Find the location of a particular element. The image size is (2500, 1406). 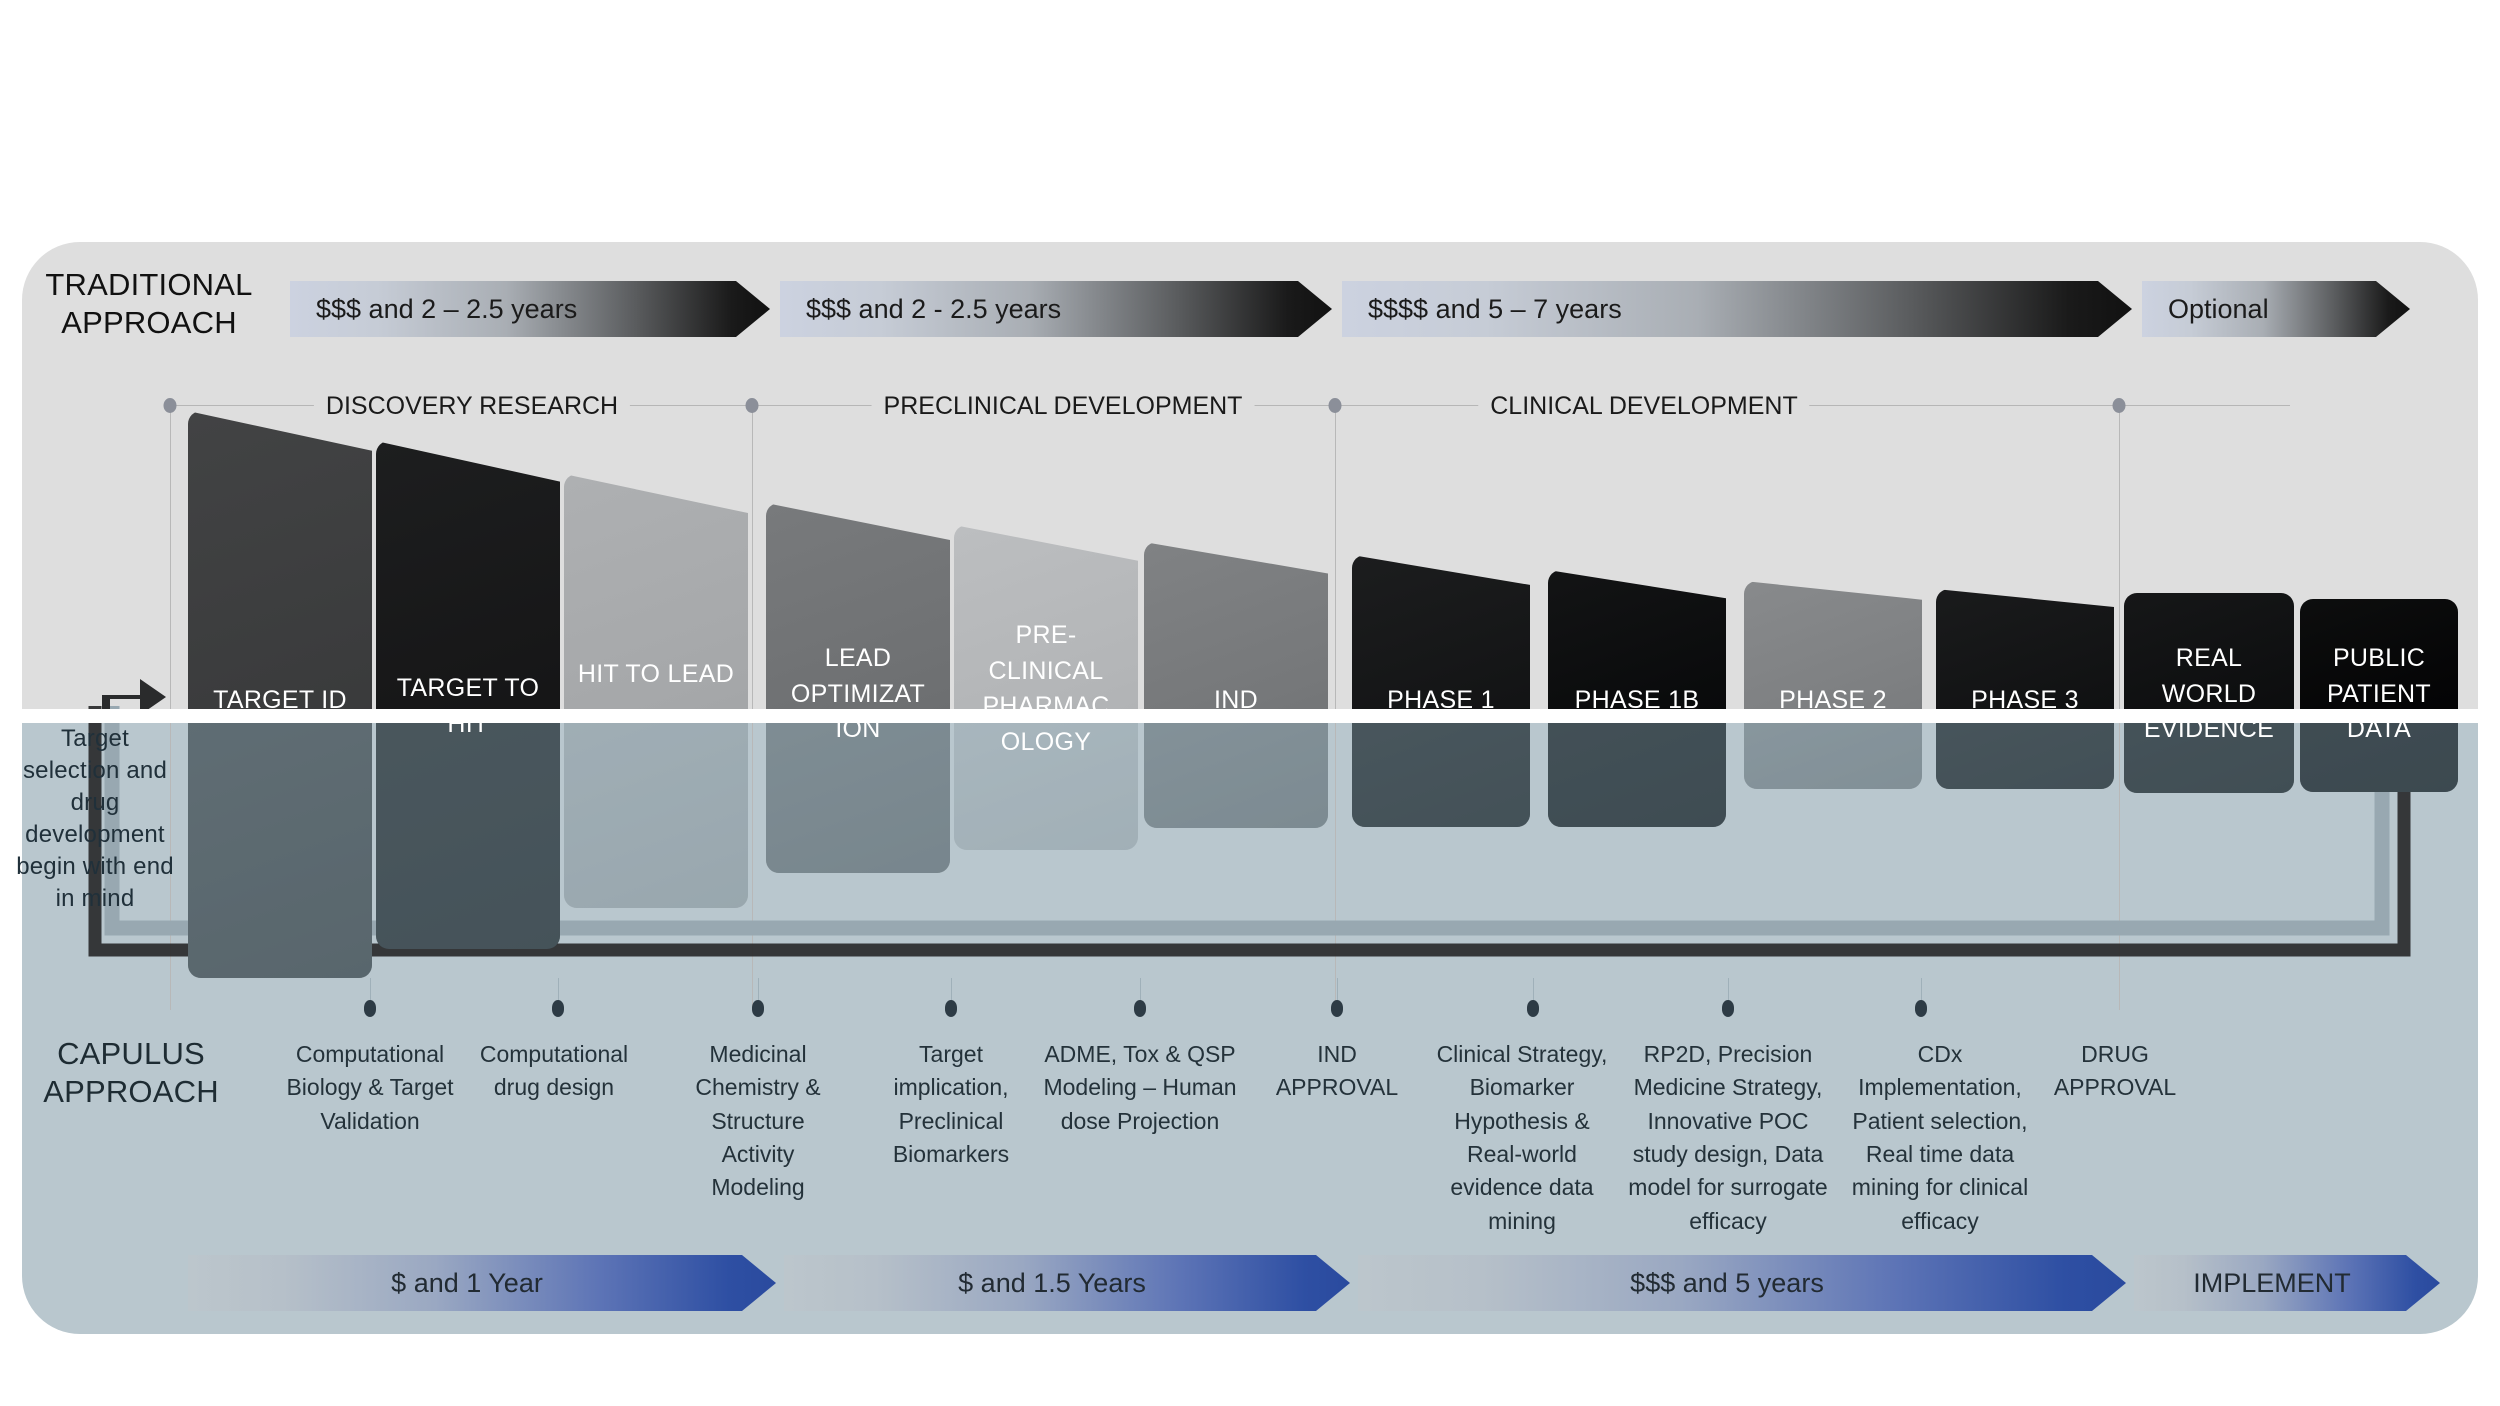

stage-box-lead-optimization: LEAD OPTIMIZAT ION is located at coordinates (858, 688).